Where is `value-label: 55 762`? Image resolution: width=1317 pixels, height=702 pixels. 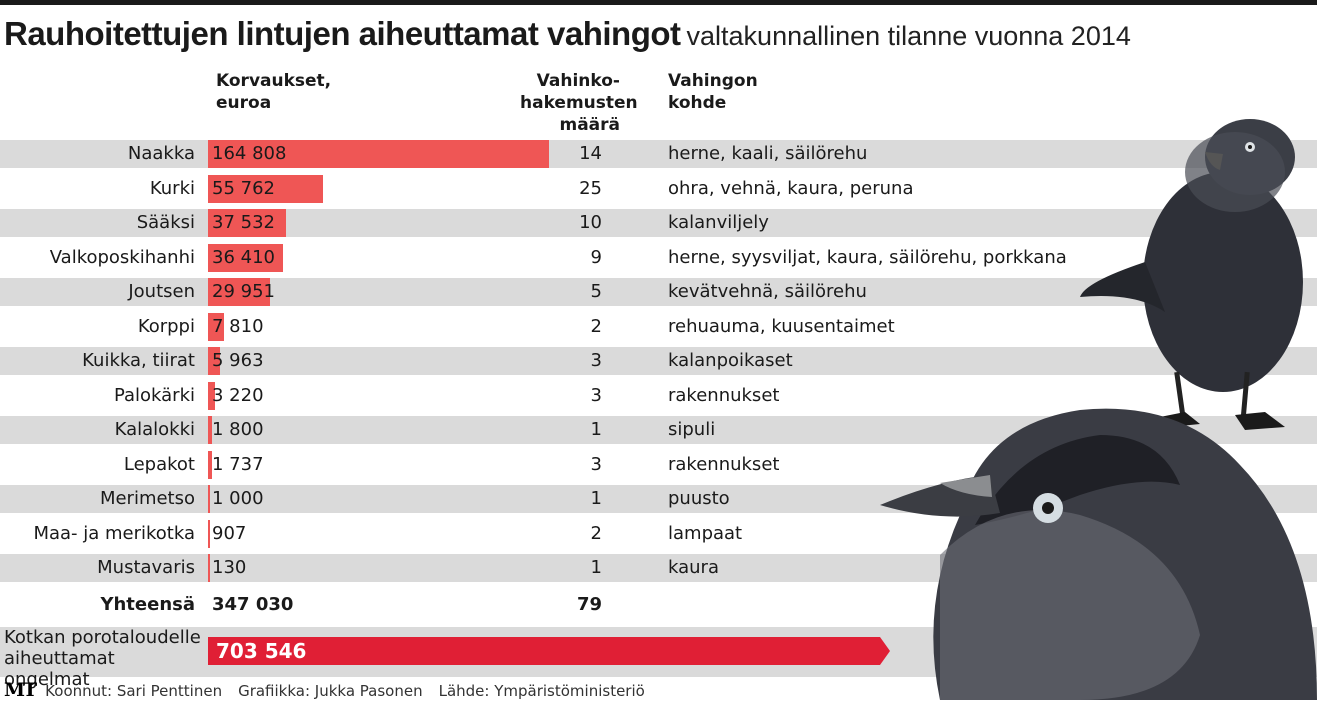
value-label: 55 762 is located at coordinates (243, 188).